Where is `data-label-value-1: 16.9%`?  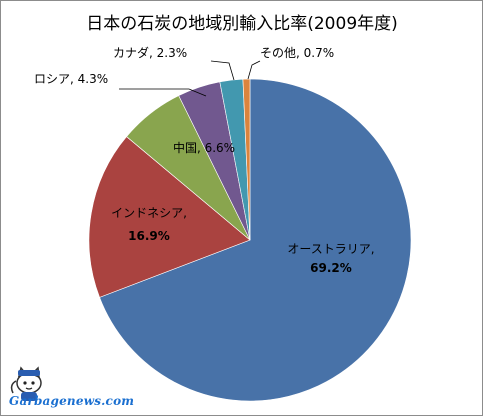
data-label-value-1: 16.9% is located at coordinates (149, 236).